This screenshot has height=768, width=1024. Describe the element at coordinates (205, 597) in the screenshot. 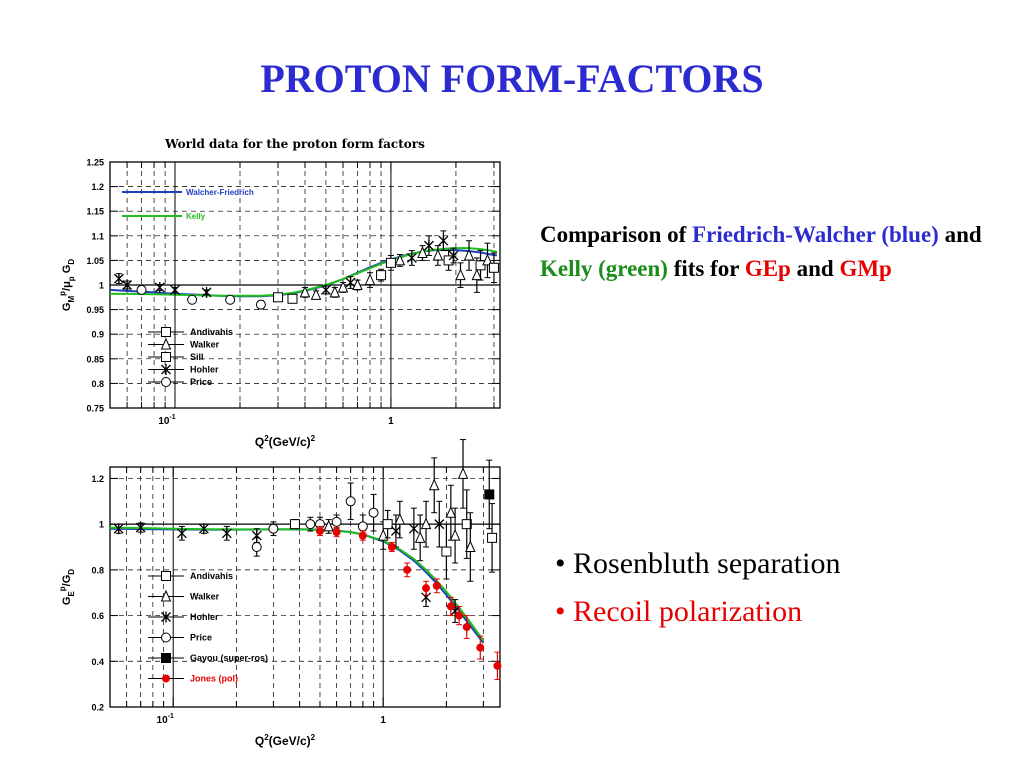

I see `legend-label: Walker` at that location.